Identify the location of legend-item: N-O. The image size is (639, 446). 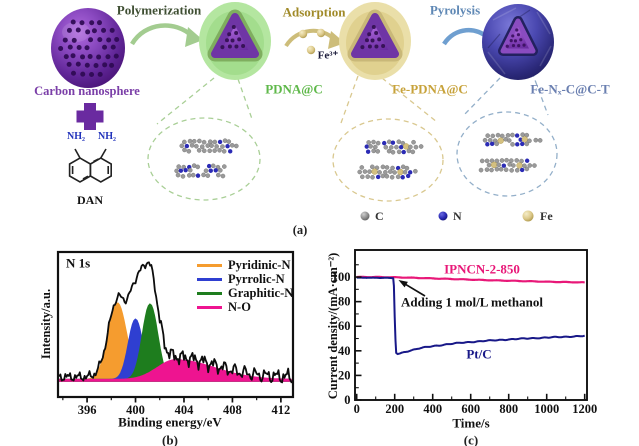
(245, 307).